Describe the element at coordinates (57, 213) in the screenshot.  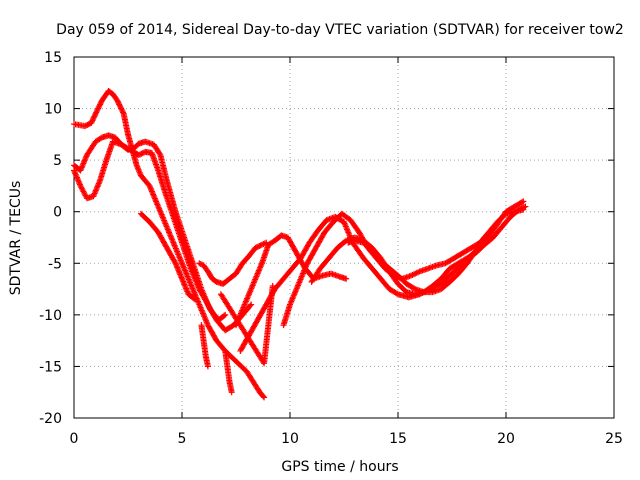
I see `y-tick-label: 0` at that location.